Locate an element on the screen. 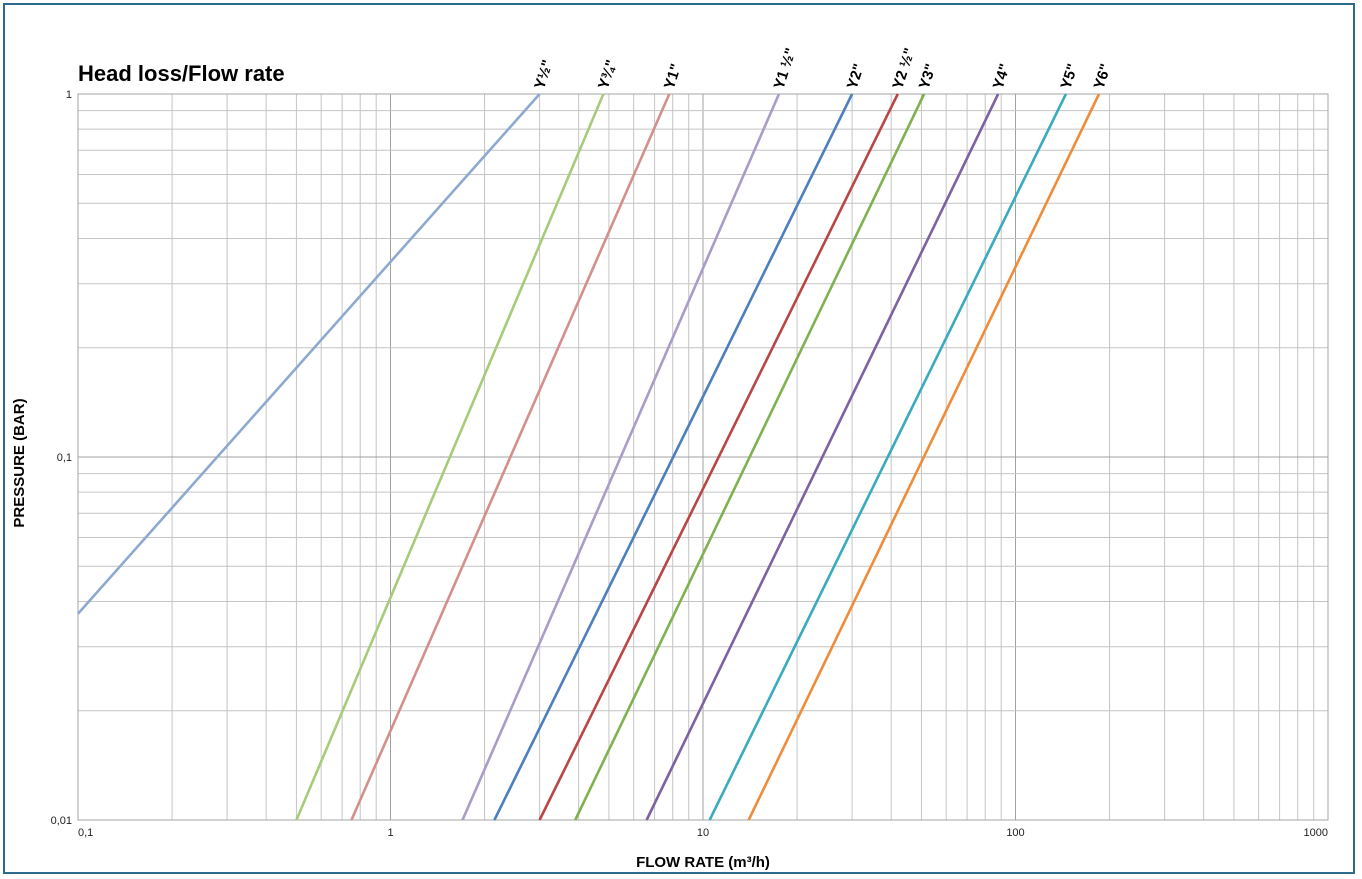  series-labels: Y½" Y¾" Y1" Y1 ½" Y2" Y2 ½"Y3" Y4" Y5" Y6" is located at coordinates (822, 68).